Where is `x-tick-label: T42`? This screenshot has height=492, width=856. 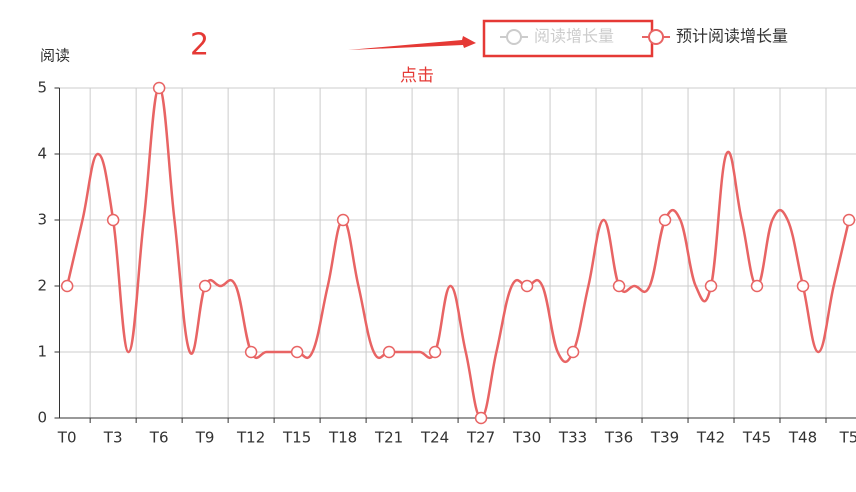
x-tick-label: T42 is located at coordinates (710, 438).